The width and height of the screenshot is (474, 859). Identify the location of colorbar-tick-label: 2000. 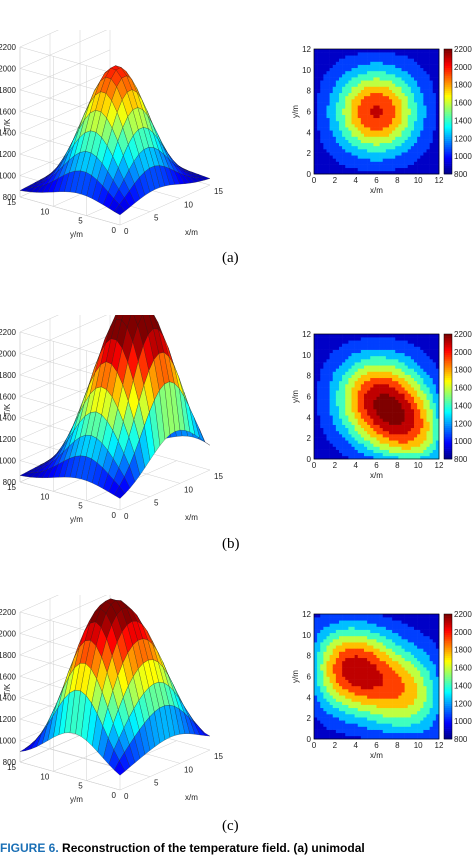
(463, 632).